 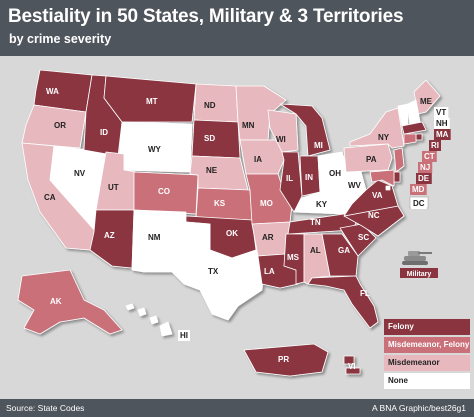 What do you see at coordinates (154, 237) in the screenshot?
I see `label-NM: NM` at bounding box center [154, 237].